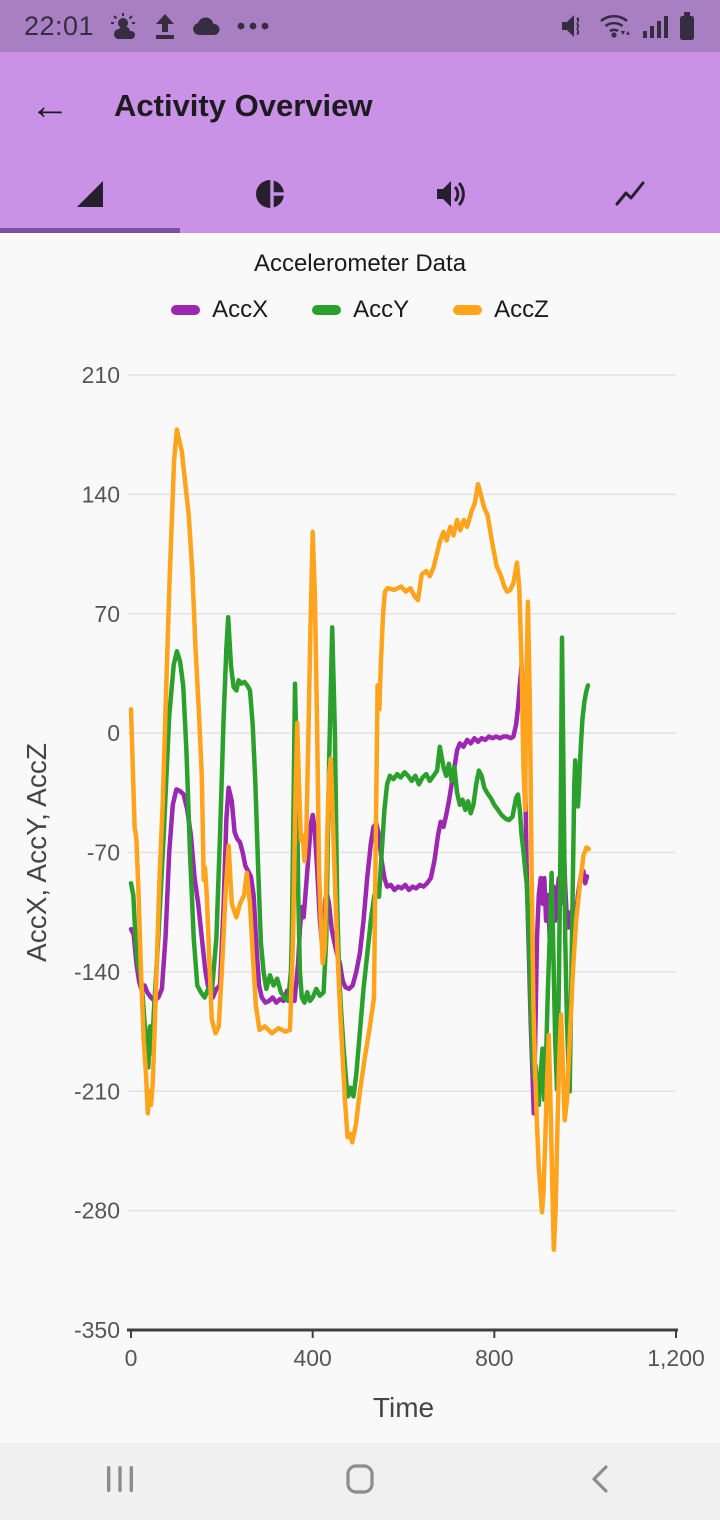 The image size is (720, 1520). Describe the element at coordinates (327, 310) in the screenshot. I see `accy-swatch` at that location.